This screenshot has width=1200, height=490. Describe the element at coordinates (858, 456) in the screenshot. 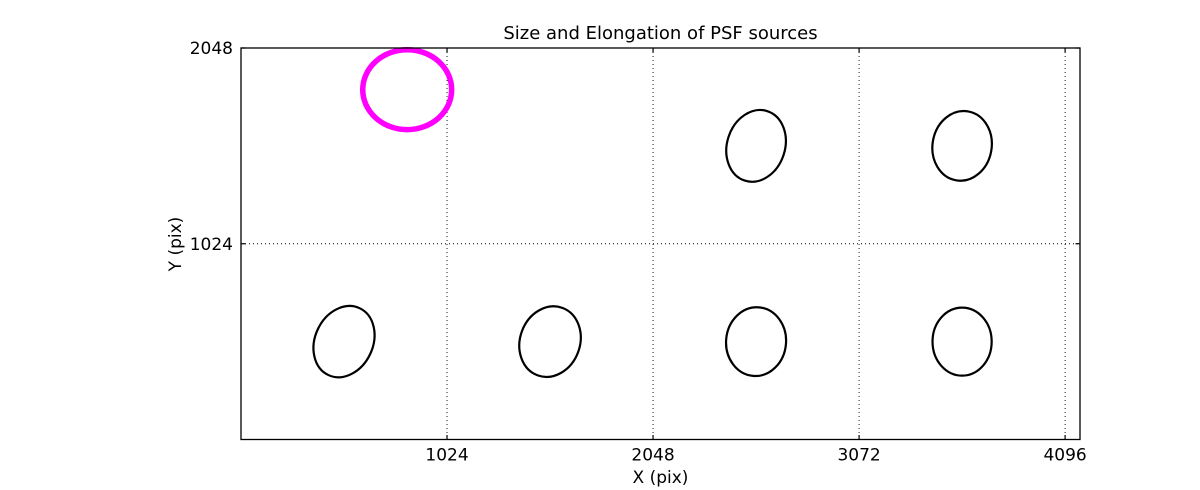

I see `x-tick-label: 3072` at that location.